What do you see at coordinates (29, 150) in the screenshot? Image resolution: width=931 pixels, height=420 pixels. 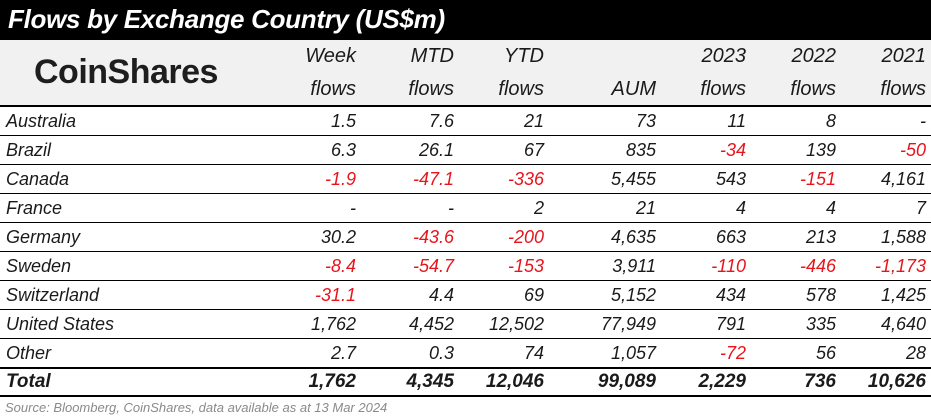 I see `row-label: Brazil` at bounding box center [29, 150].